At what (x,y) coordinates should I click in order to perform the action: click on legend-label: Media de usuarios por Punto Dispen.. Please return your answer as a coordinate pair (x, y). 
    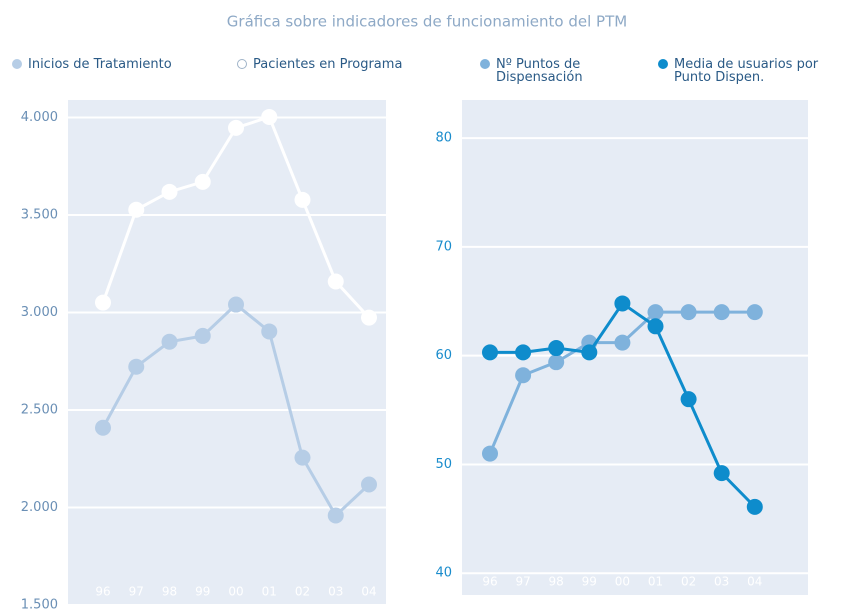
    Looking at the image, I should click on (746, 71).